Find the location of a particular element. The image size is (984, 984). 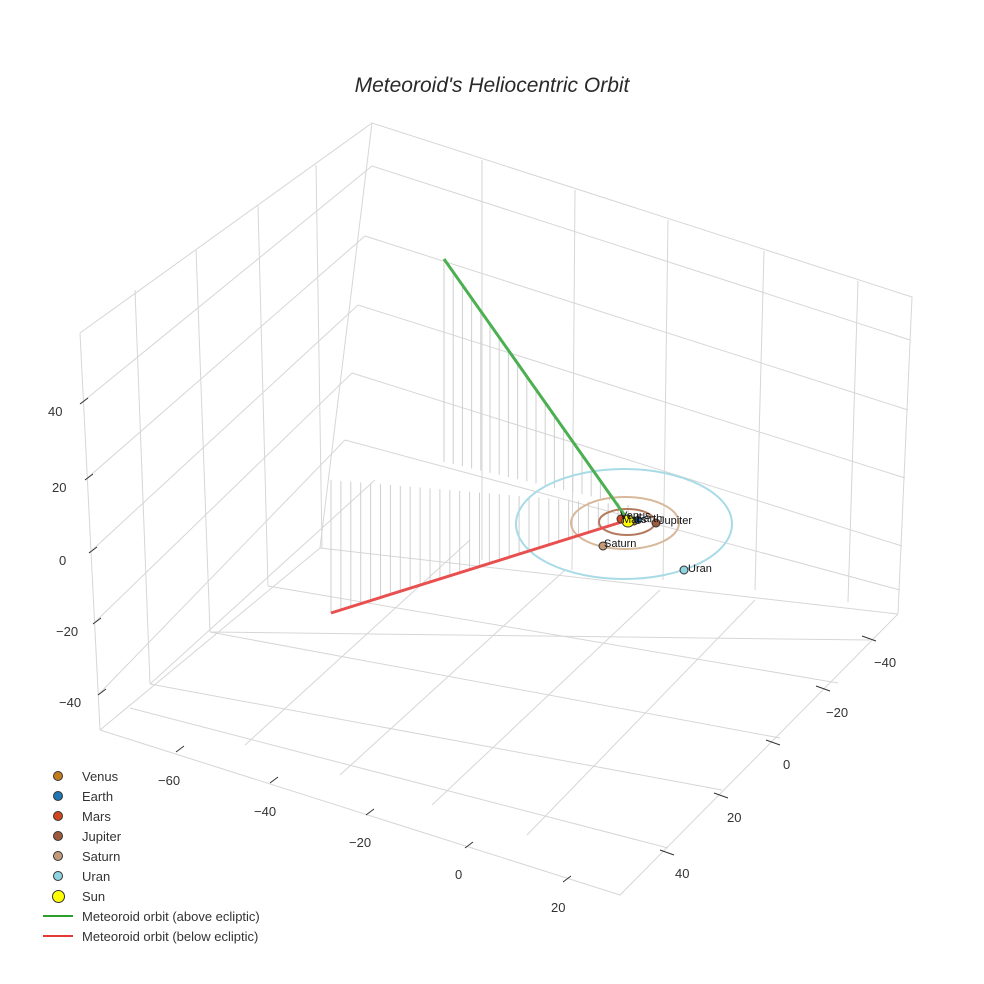

planet-label-jupiter: Jupiter is located at coordinates (676, 521).